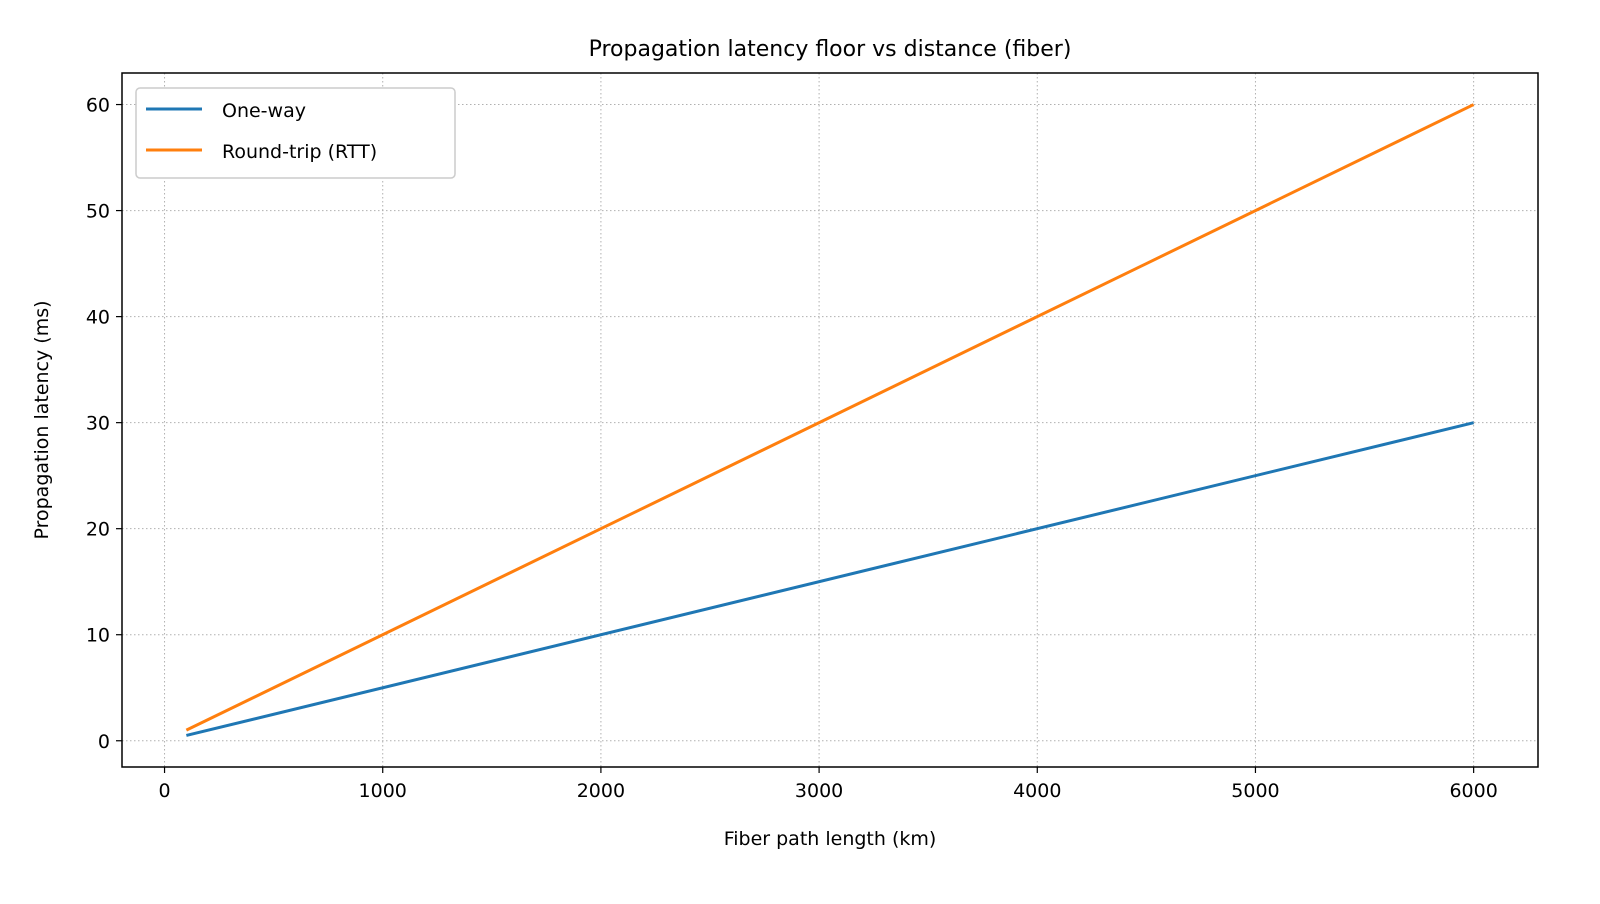 The width and height of the screenshot is (1600, 904). Describe the element at coordinates (42, 419) in the screenshot. I see `y-axis-label: Propagation latency (ms)` at that location.